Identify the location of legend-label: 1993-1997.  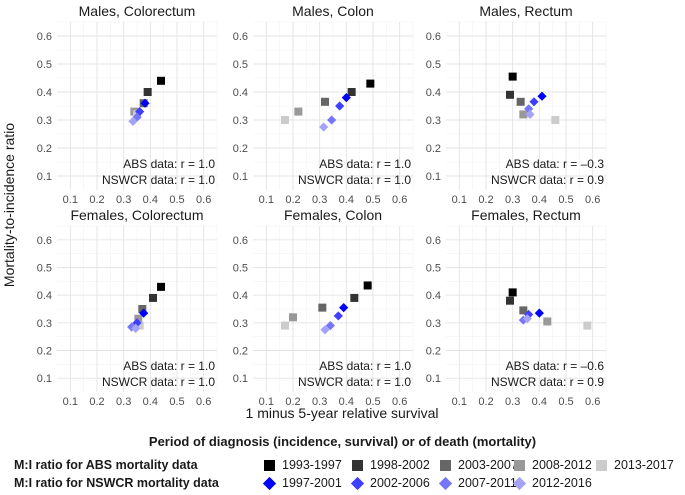
(312, 465).